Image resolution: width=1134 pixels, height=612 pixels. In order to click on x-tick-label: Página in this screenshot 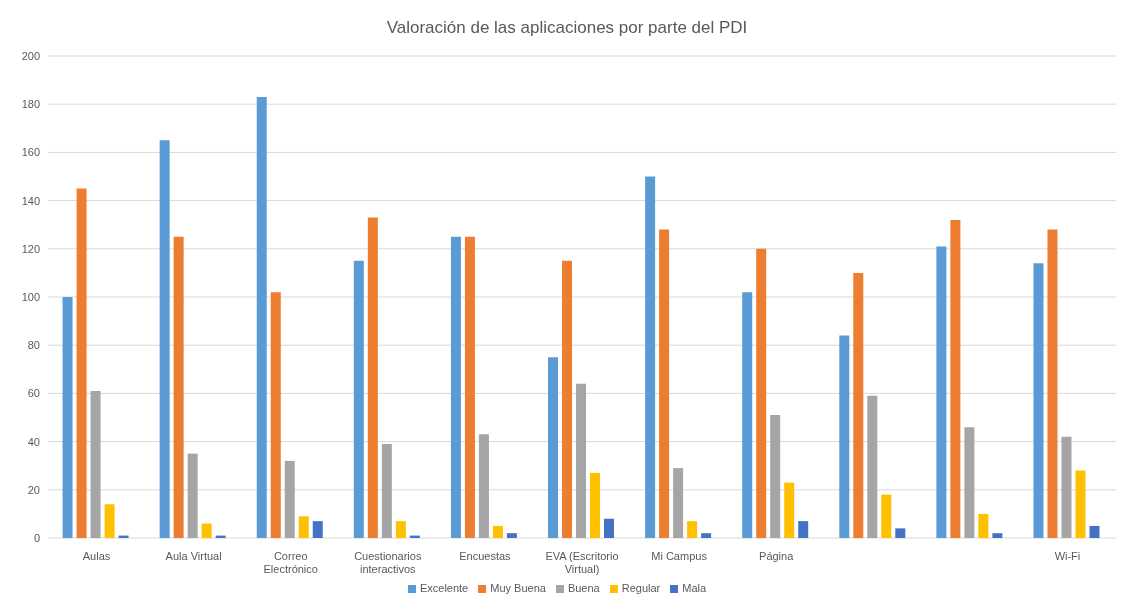, I will do `click(777, 556)`.